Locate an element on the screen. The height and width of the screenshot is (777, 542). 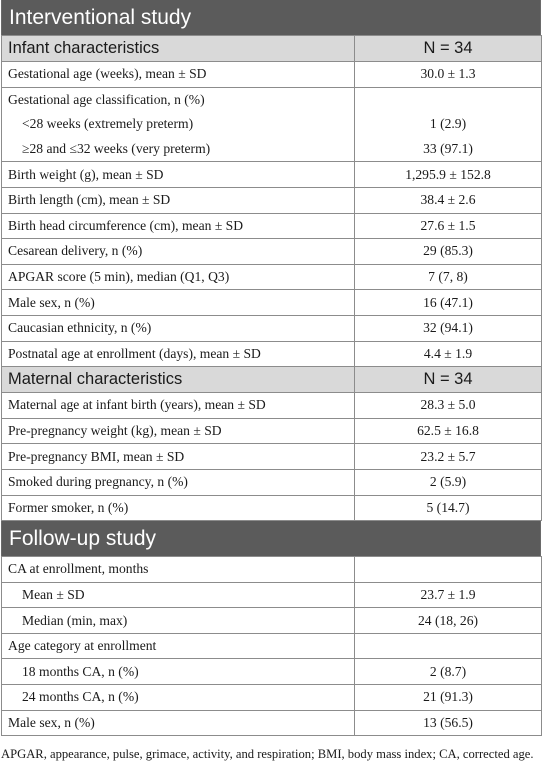
row-value: 21 (91.3) is located at coordinates (448, 697).